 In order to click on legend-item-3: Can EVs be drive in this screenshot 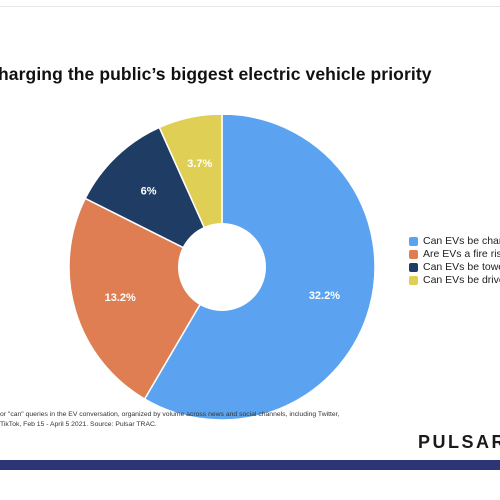, I will do `click(454, 280)`.